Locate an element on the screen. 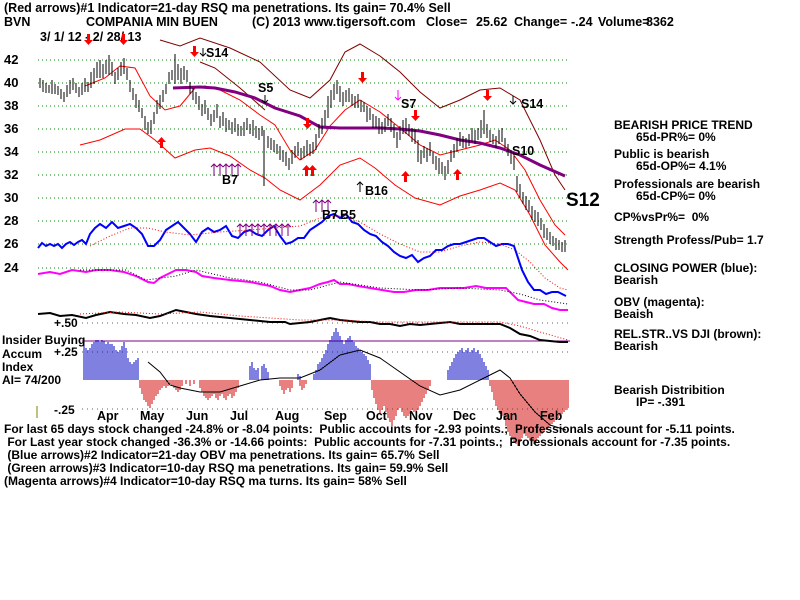  strength-ratio: Strength Profess/Pub= 1.7 is located at coordinates (689, 240).